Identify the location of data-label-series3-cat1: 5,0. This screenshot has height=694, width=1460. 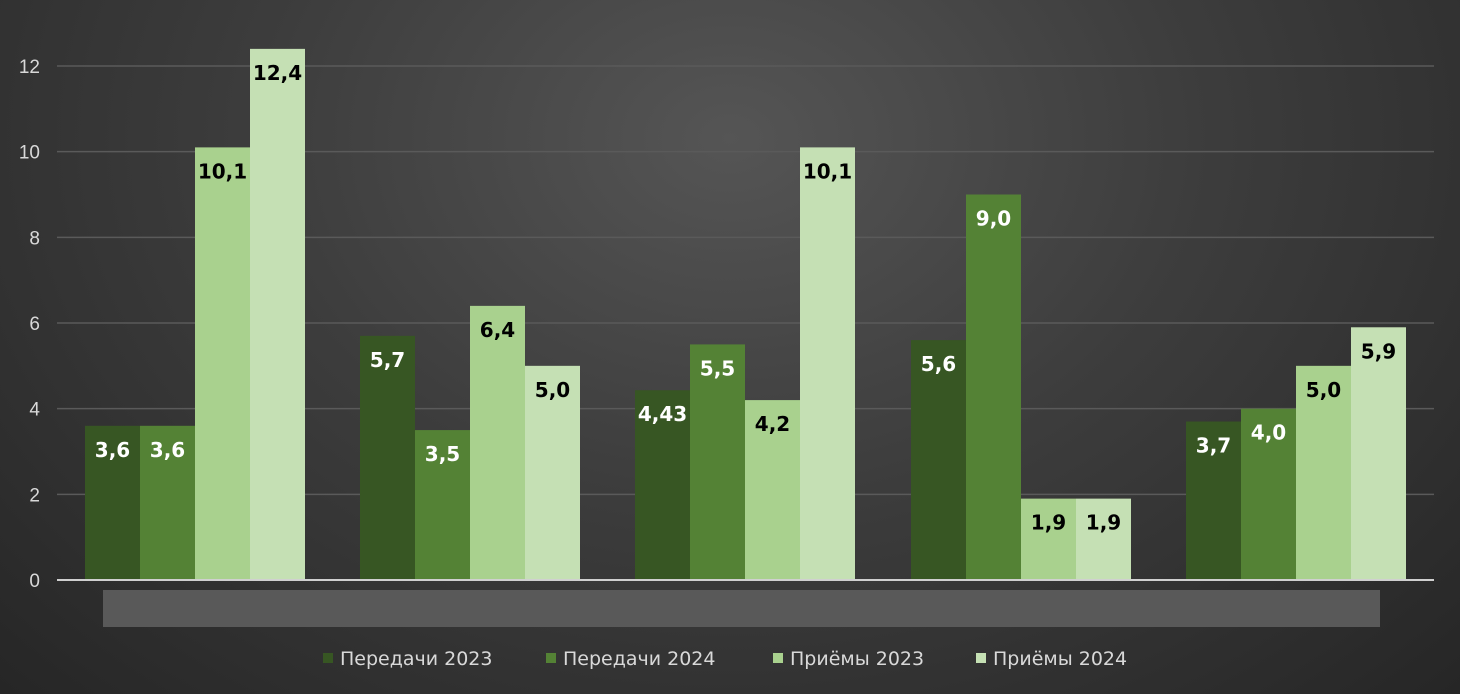
(552, 390).